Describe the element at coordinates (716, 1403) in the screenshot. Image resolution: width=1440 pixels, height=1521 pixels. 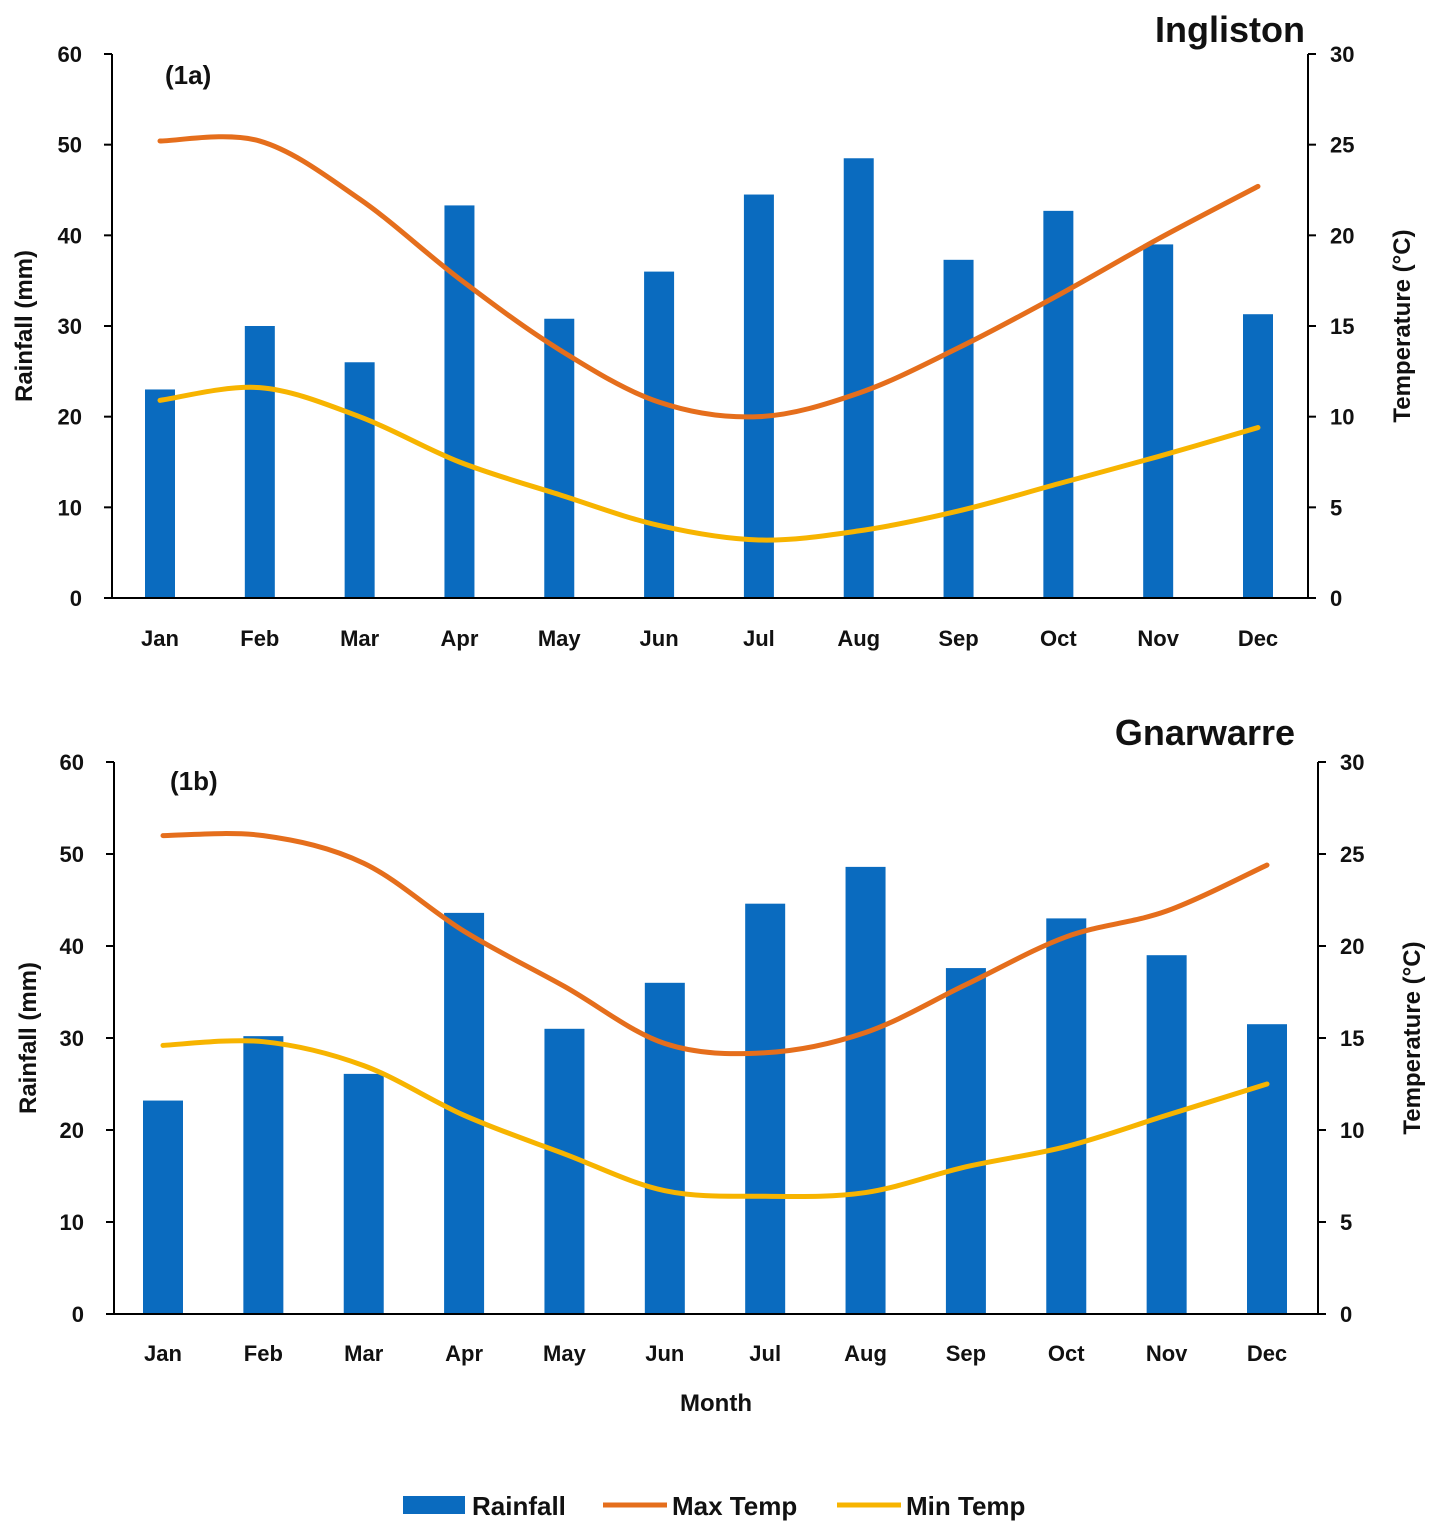
I see `x-axis-title: Month` at that location.